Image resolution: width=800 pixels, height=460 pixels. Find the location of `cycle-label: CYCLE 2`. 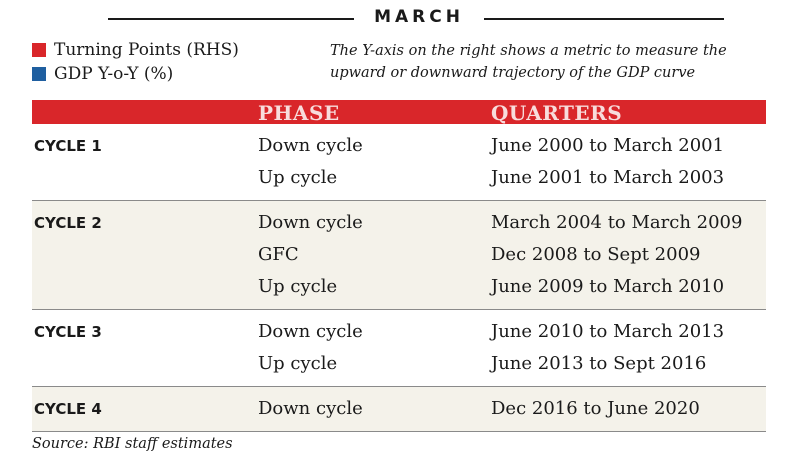

cycle-label: CYCLE 2 is located at coordinates (68, 223).